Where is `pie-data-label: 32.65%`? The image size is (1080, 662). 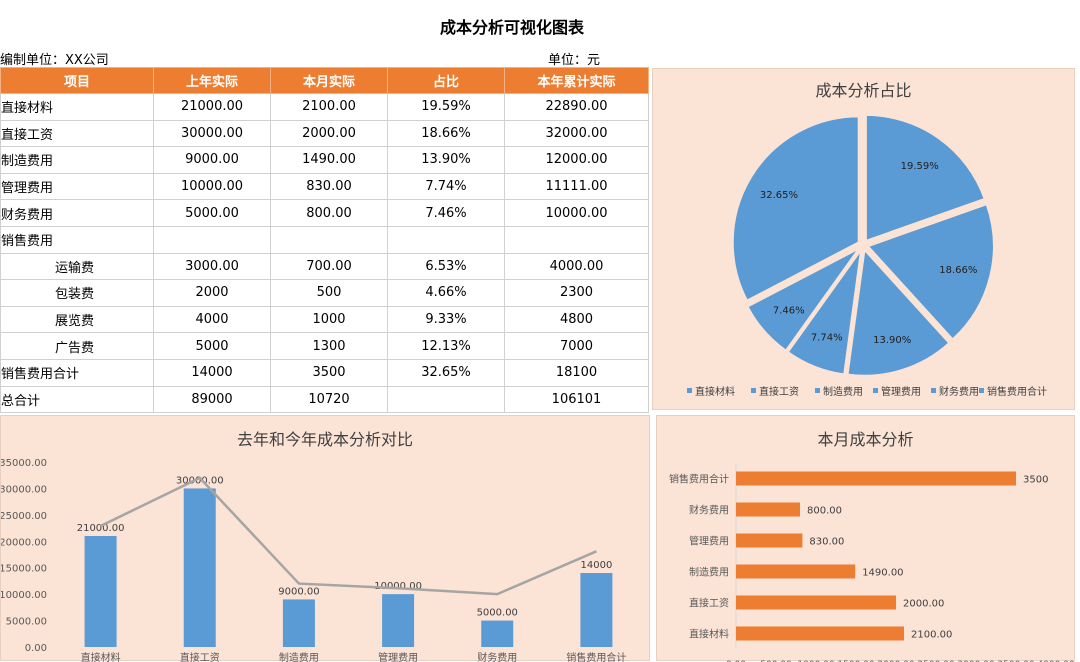 pie-data-label: 32.65% is located at coordinates (779, 195).